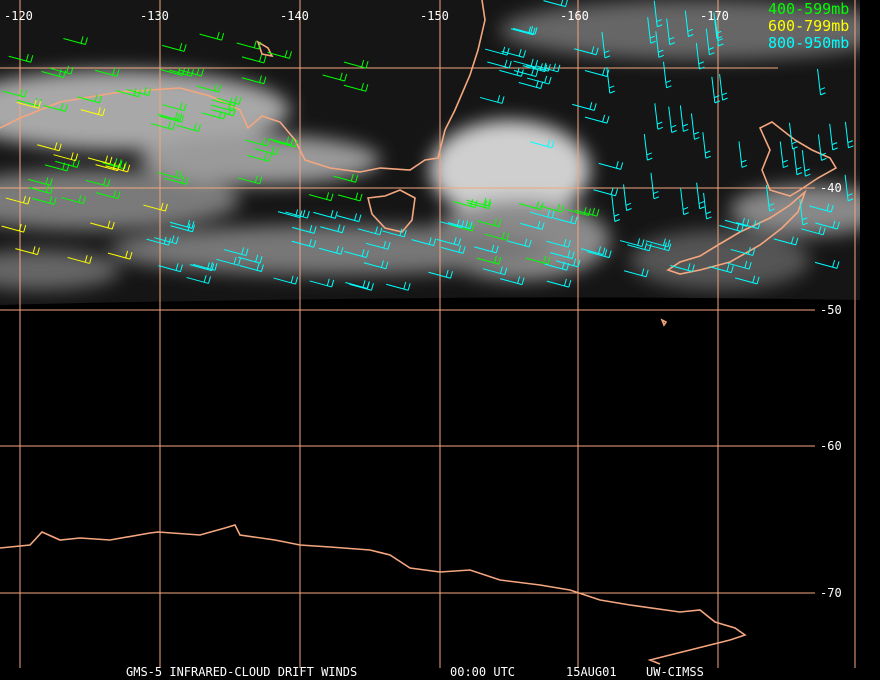 The width and height of the screenshot is (880, 680). What do you see at coordinates (675, 672) in the screenshot?
I see `footer-source: UW-CIMSS` at bounding box center [675, 672].